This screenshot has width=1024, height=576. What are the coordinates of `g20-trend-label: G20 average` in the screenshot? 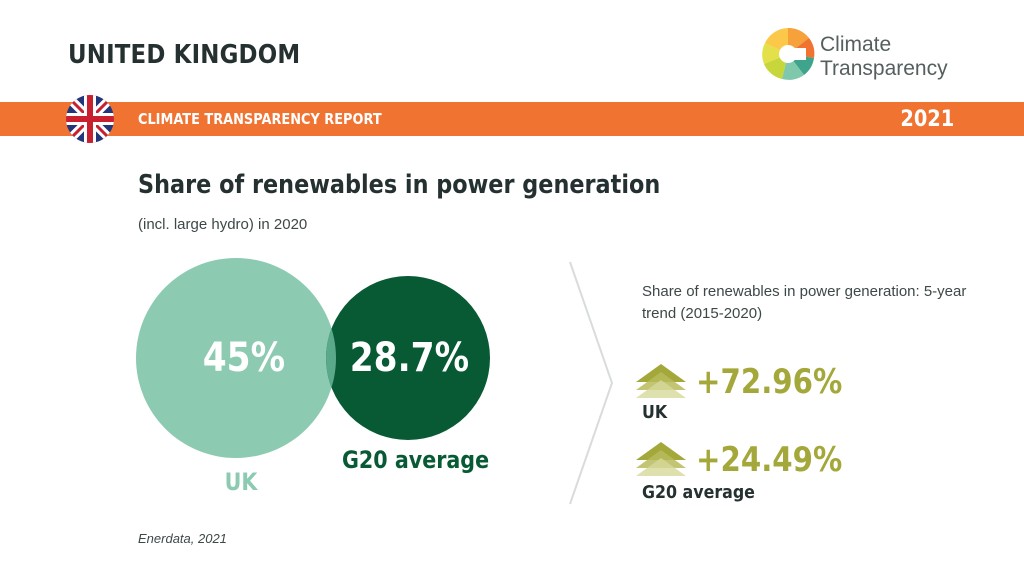 It's located at (698, 492).